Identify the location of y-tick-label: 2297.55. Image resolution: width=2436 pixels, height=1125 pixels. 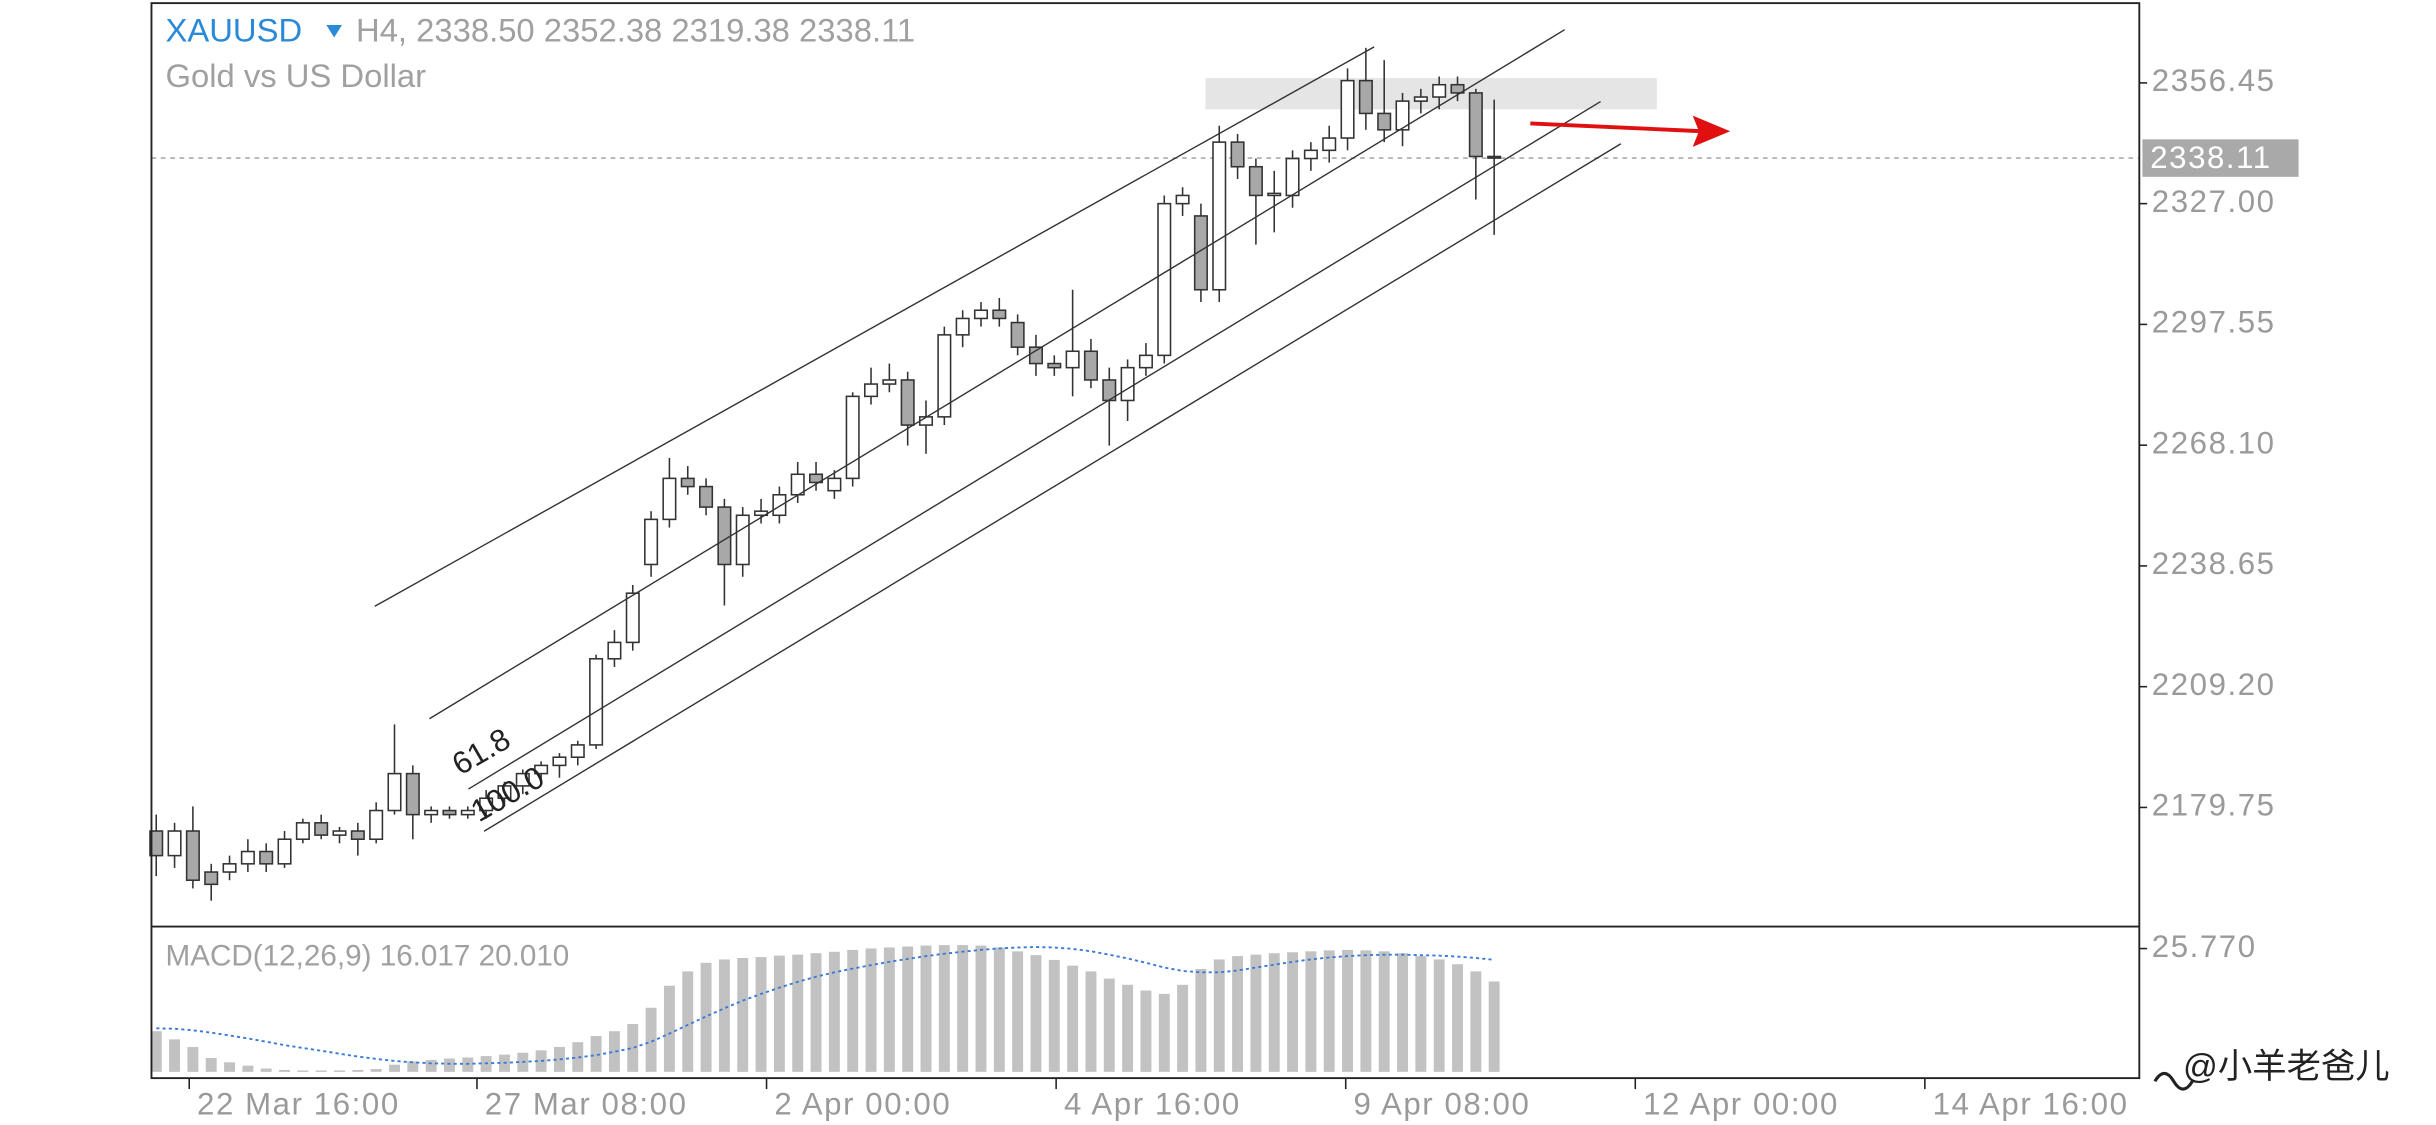
(2214, 322).